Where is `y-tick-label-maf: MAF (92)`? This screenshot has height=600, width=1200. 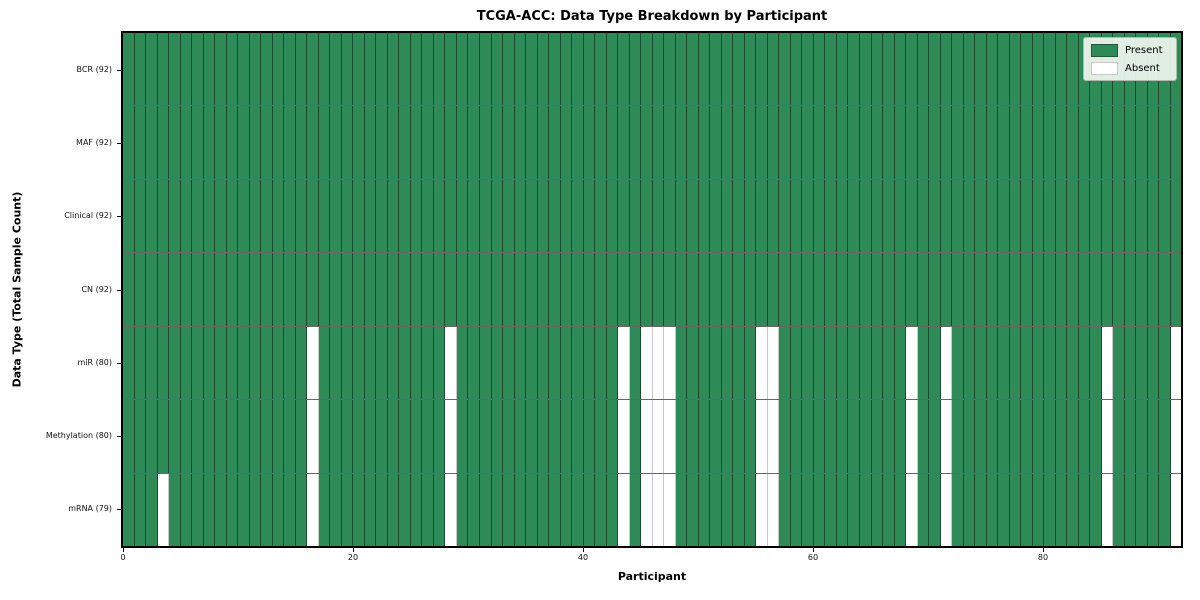 y-tick-label-maf: MAF (92) is located at coordinates (94, 142).